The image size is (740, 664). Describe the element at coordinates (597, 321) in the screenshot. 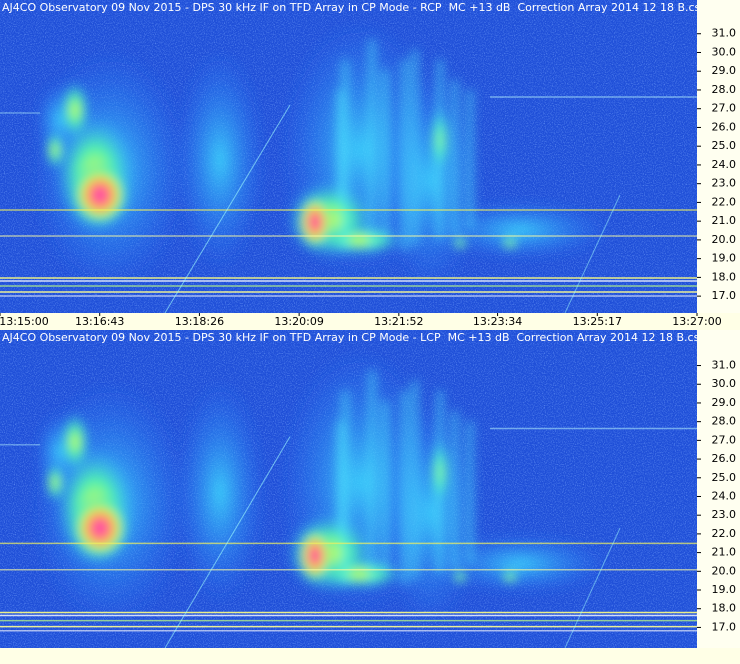

I see `x-tick-label: 13:25:17` at that location.